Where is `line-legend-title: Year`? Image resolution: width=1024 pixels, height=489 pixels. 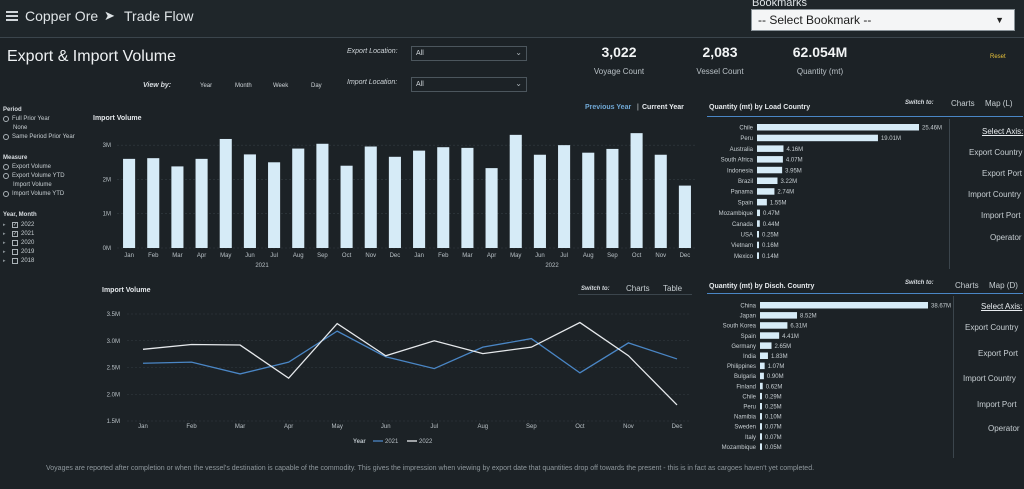 line-legend-title: Year is located at coordinates (359, 442).